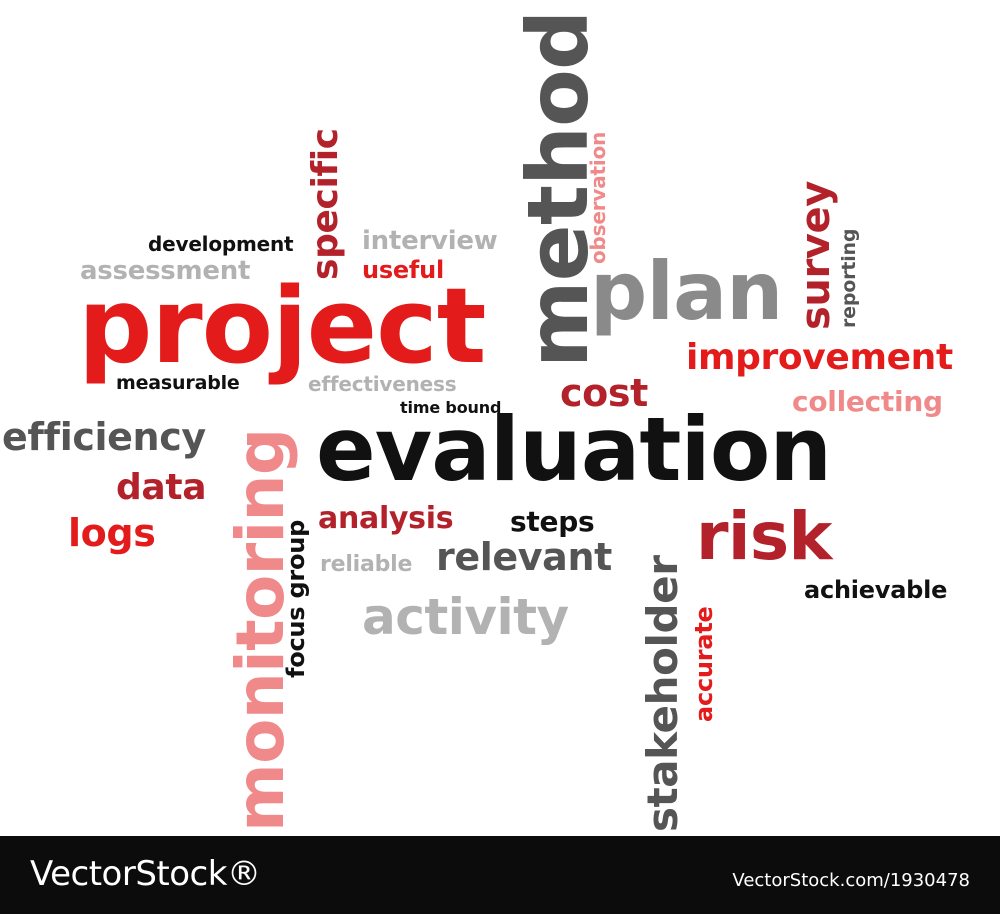  I want to click on brand-logo-text: VectorStock®, so click(145, 874).